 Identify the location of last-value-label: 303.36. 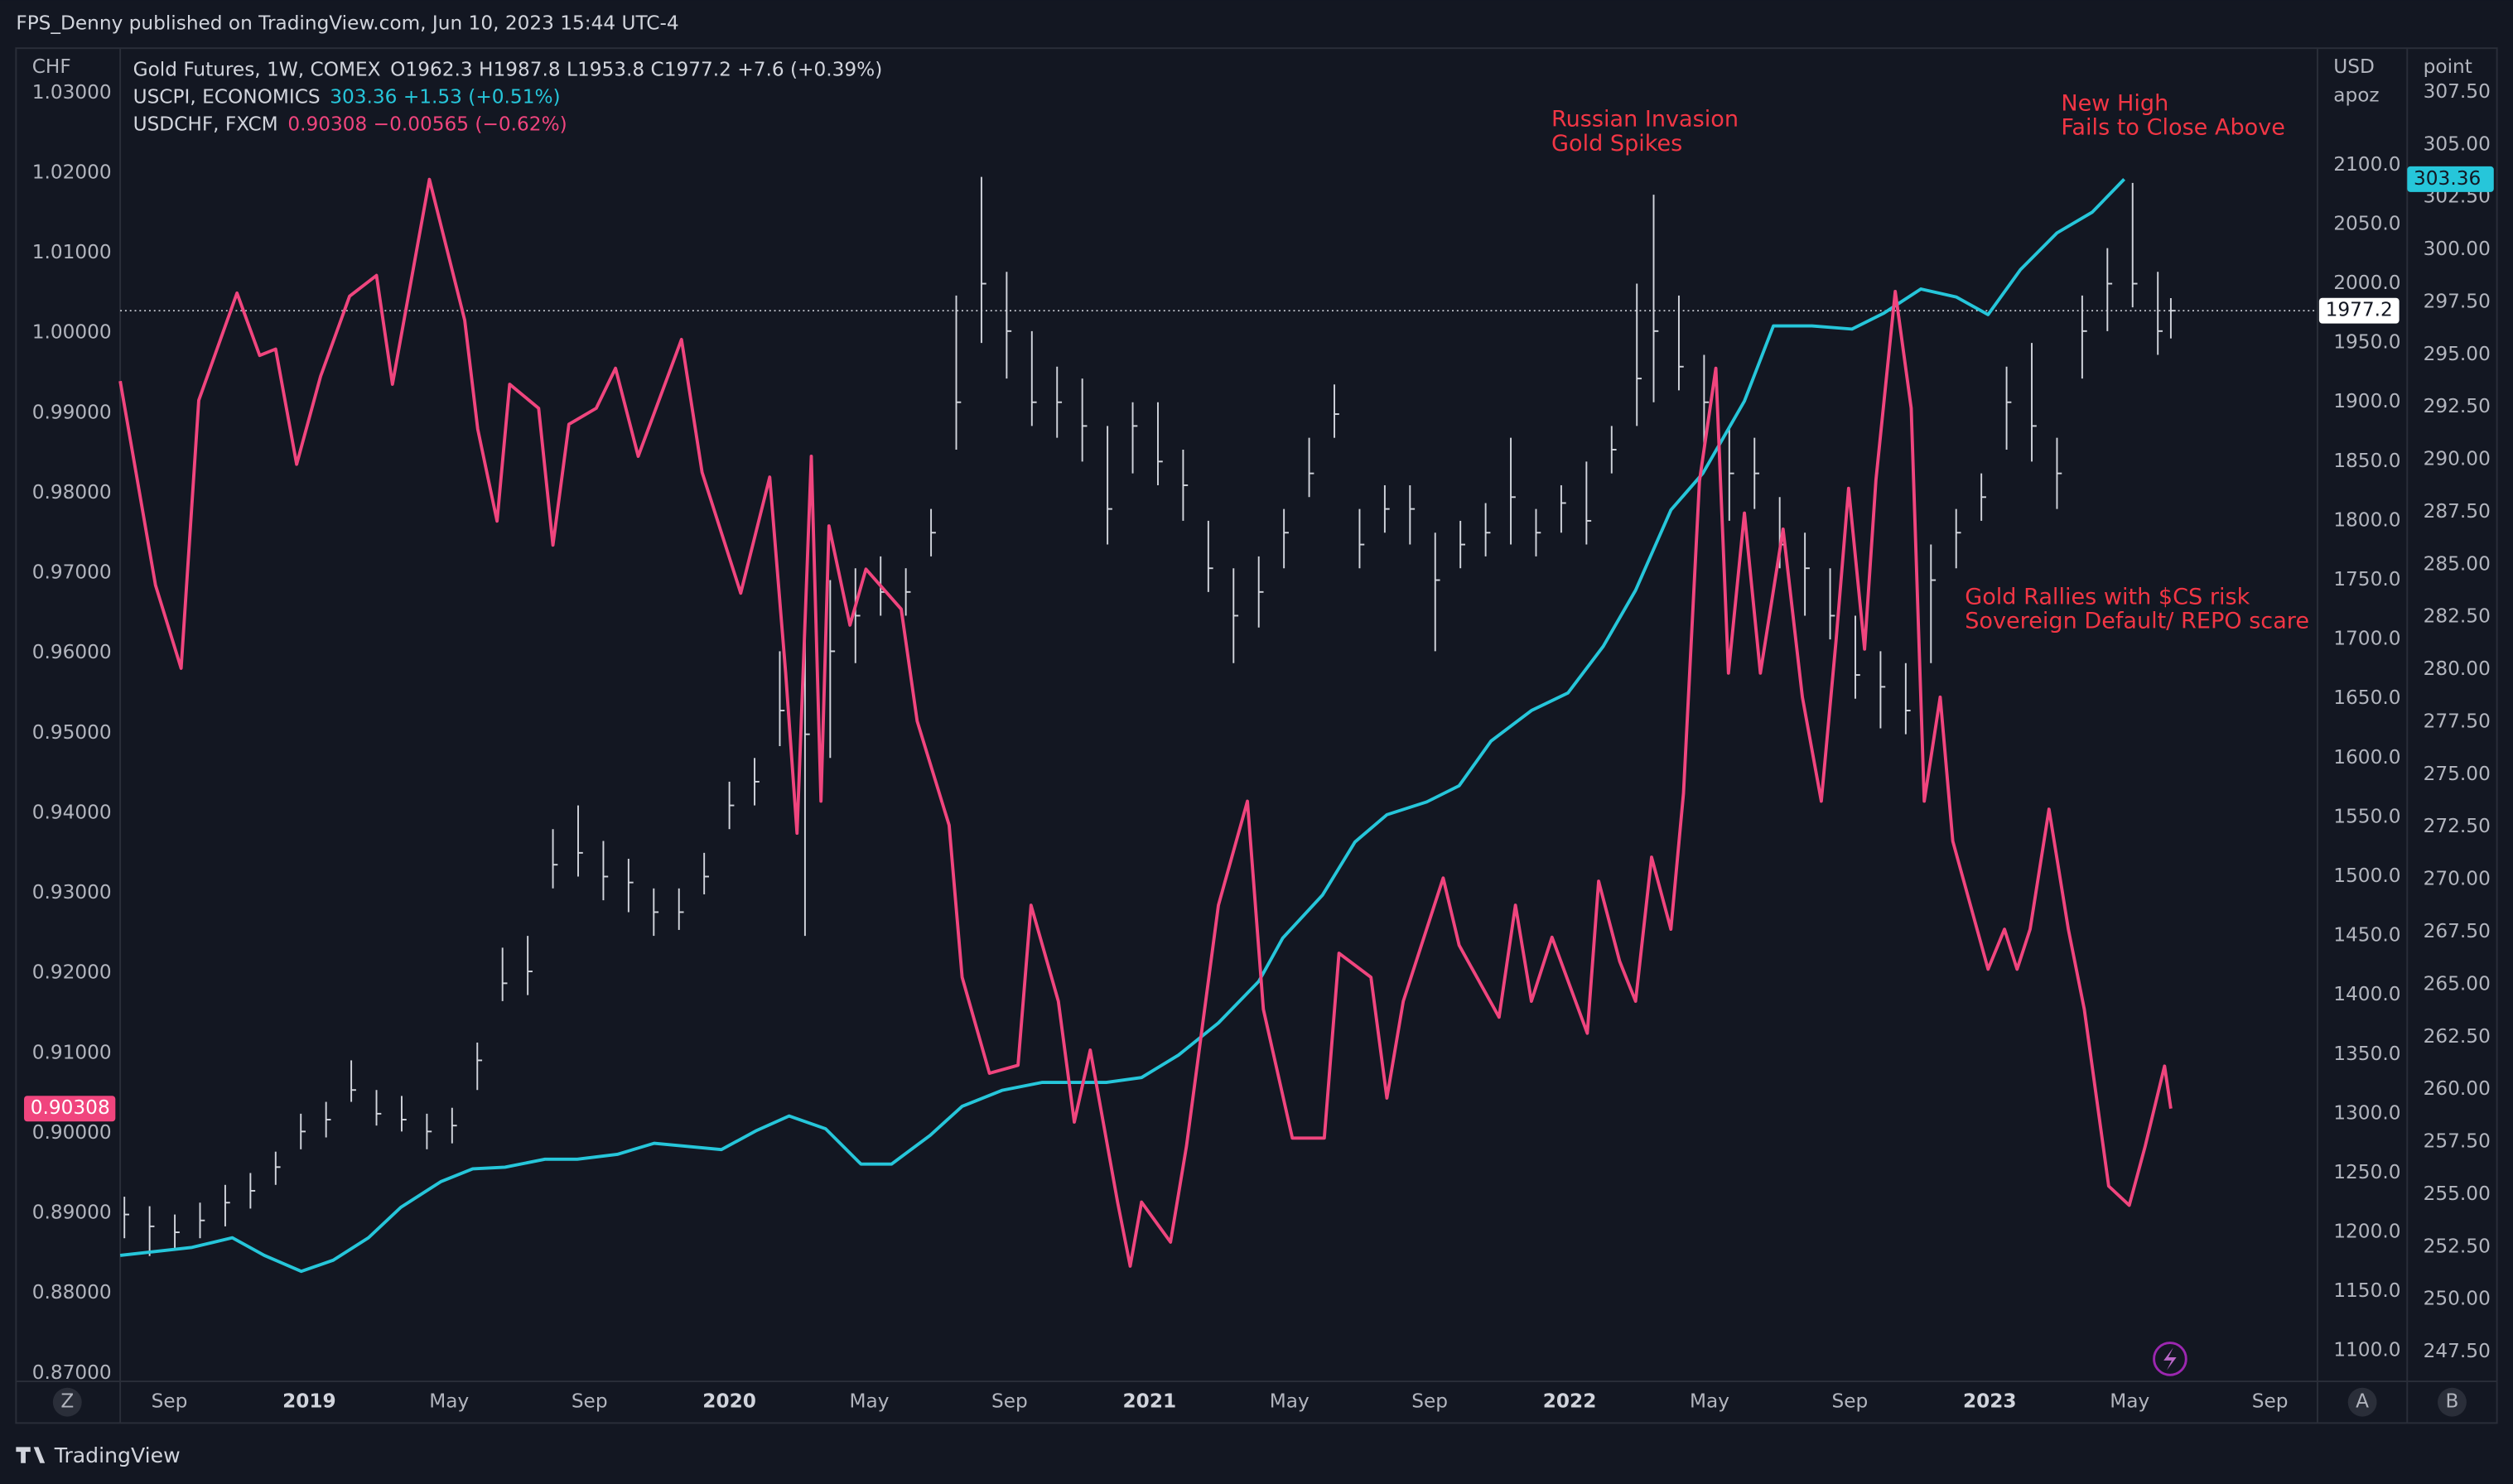
(2447, 178).